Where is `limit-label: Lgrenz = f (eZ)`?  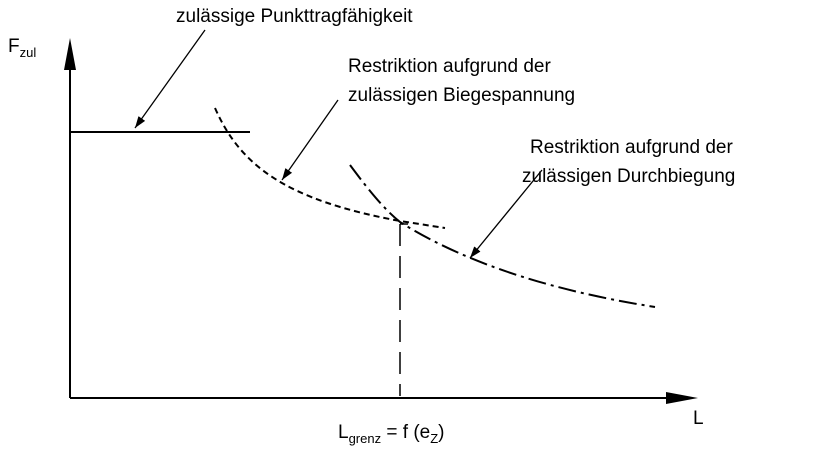
limit-label: Lgrenz = f (eZ) is located at coordinates (391, 434).